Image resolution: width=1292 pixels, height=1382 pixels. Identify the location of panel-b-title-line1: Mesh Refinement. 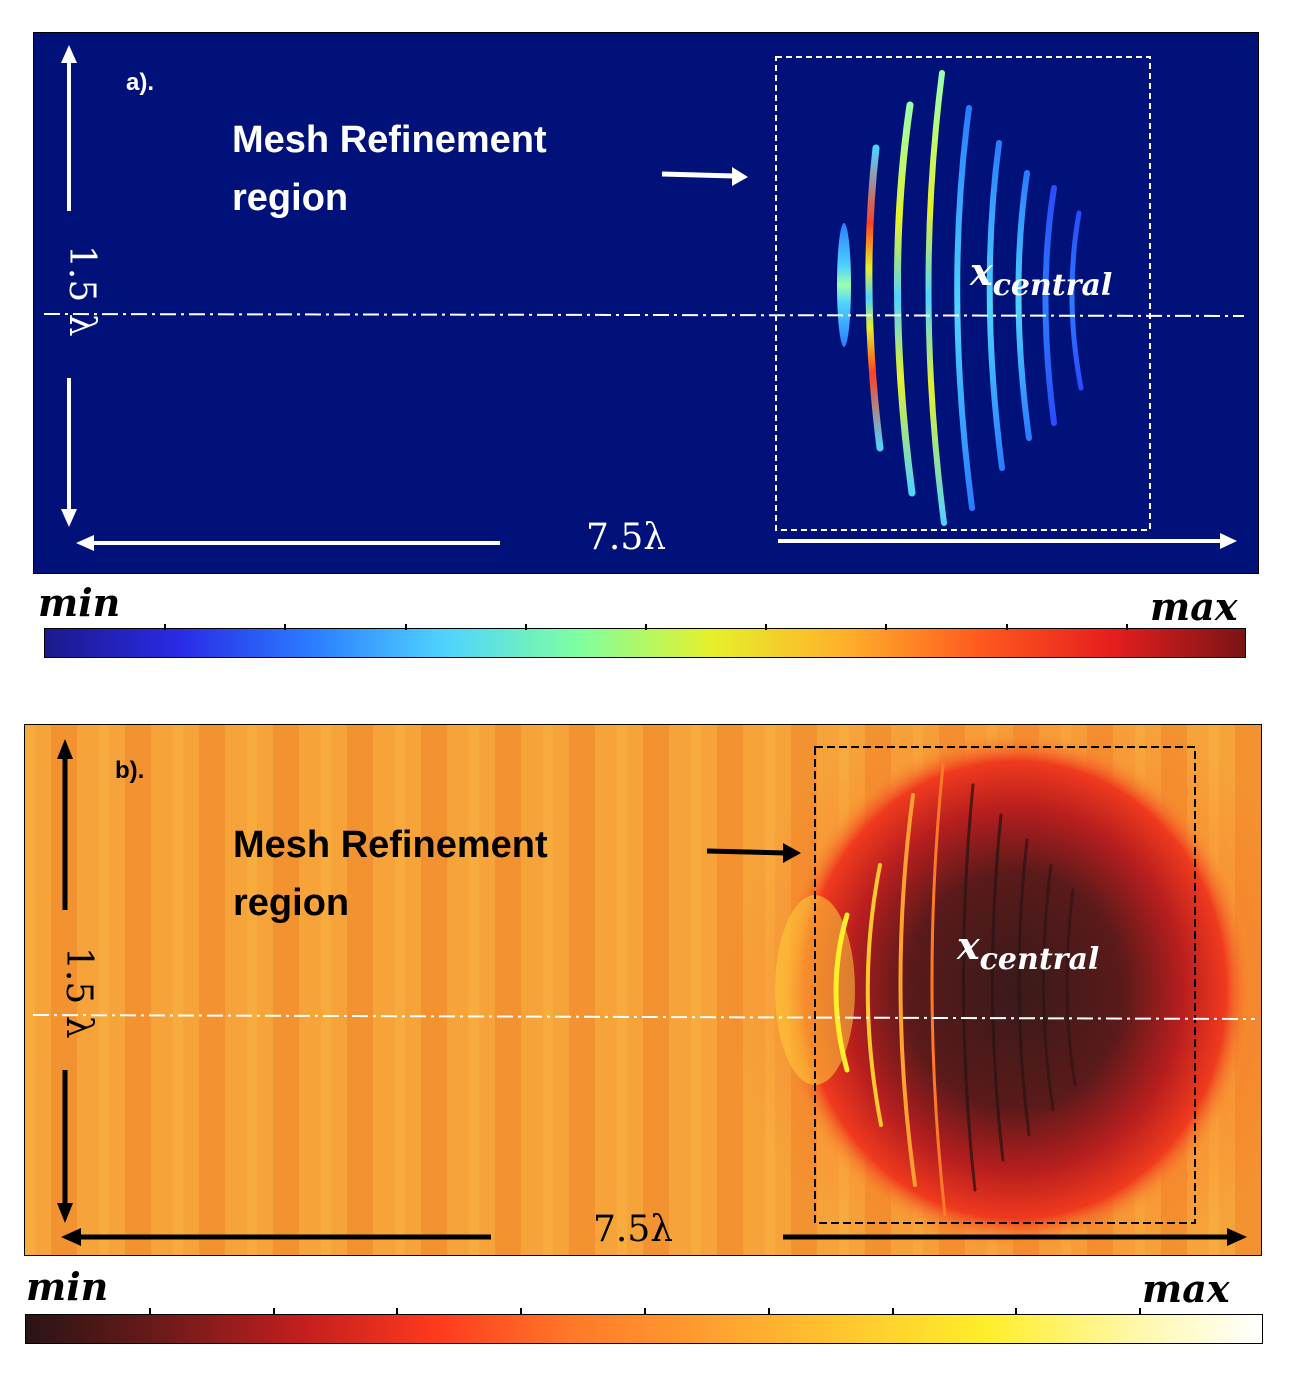
(390, 845).